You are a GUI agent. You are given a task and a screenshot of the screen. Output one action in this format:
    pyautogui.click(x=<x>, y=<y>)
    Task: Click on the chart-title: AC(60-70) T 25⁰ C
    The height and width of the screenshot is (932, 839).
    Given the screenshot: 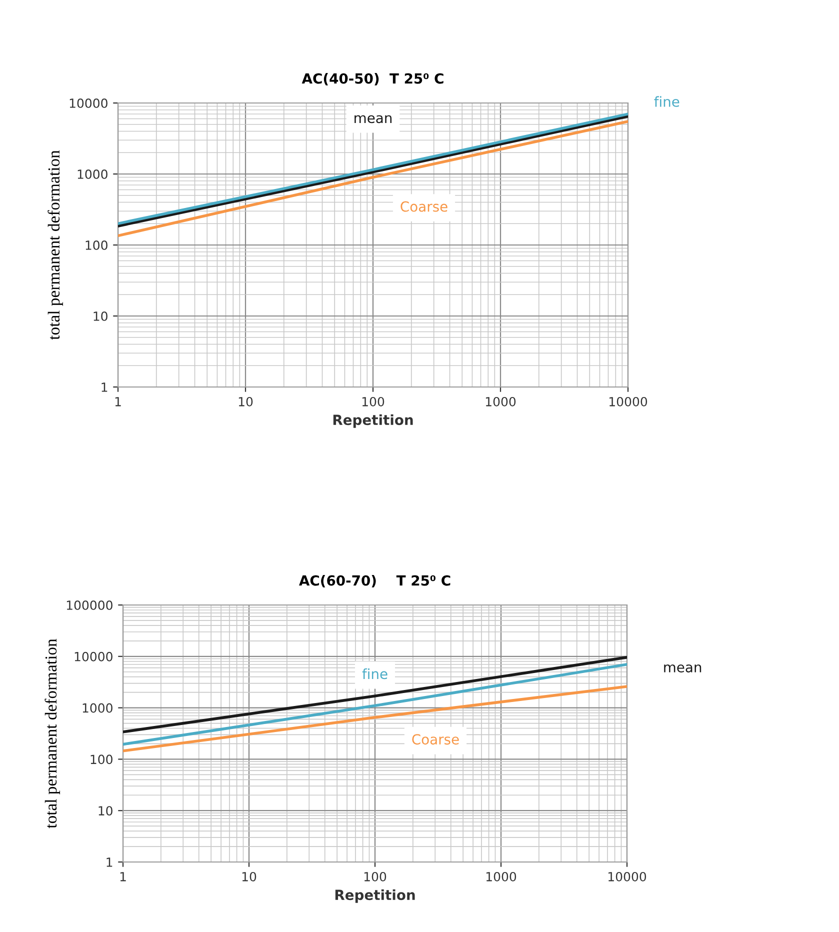 What is the action you would take?
    pyautogui.click(x=374, y=581)
    